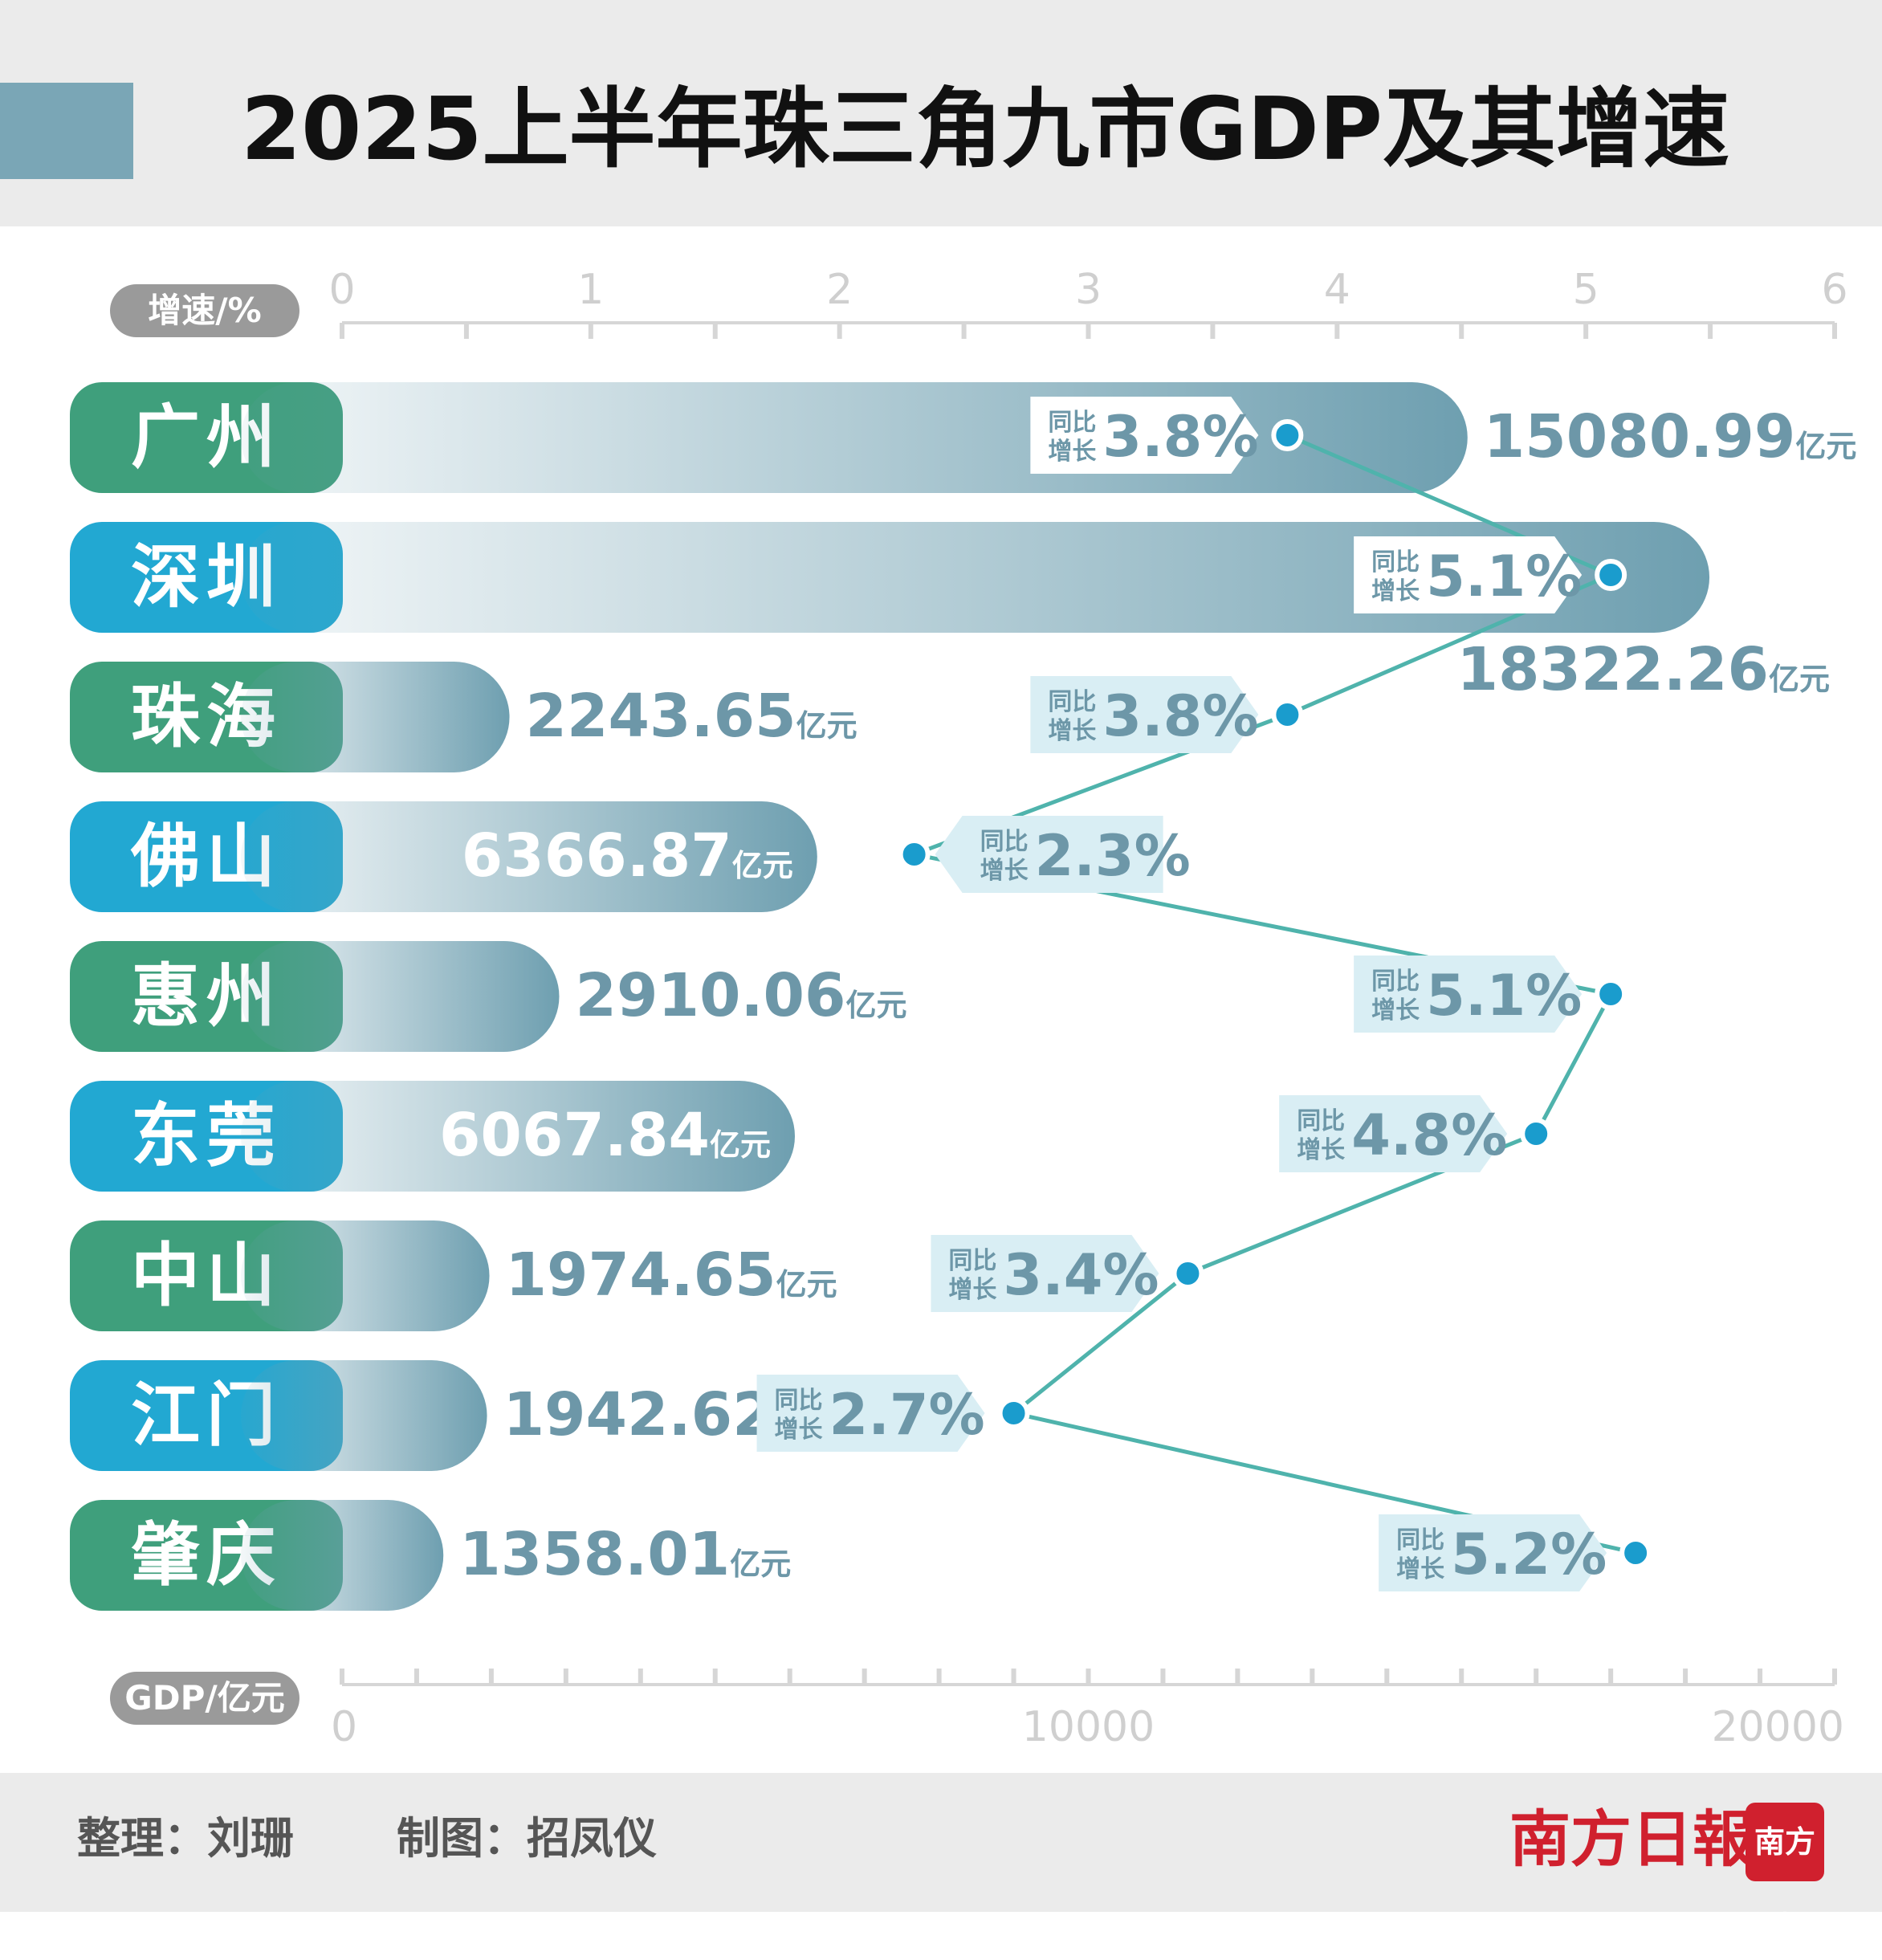 The image size is (1882, 1960). What do you see at coordinates (1785, 1842) in the screenshot?
I see `app-logo-icon` at bounding box center [1785, 1842].